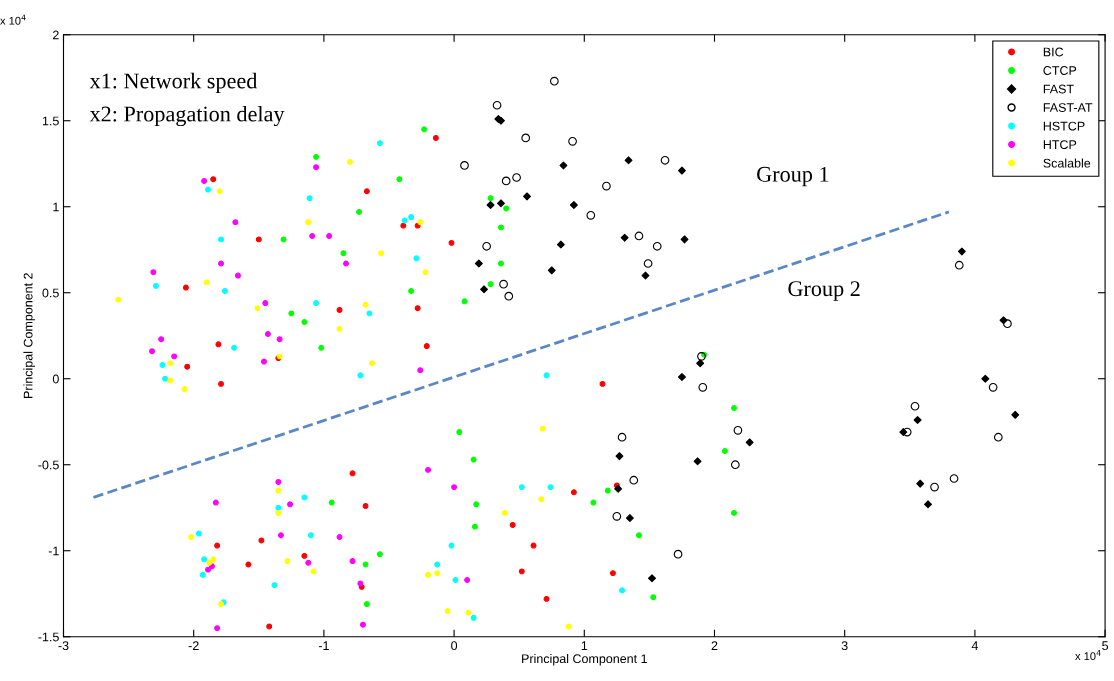 This screenshot has width=1114, height=681. I want to click on legend-label: FAST, so click(1058, 89).